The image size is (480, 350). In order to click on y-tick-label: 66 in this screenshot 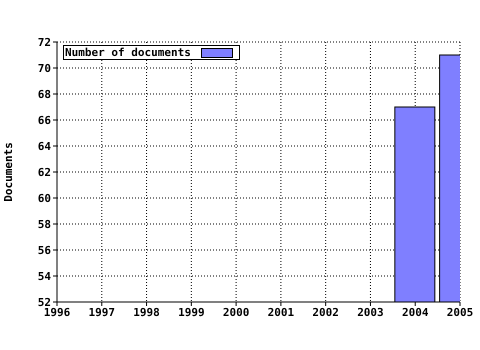, I will do `click(45, 120)`.